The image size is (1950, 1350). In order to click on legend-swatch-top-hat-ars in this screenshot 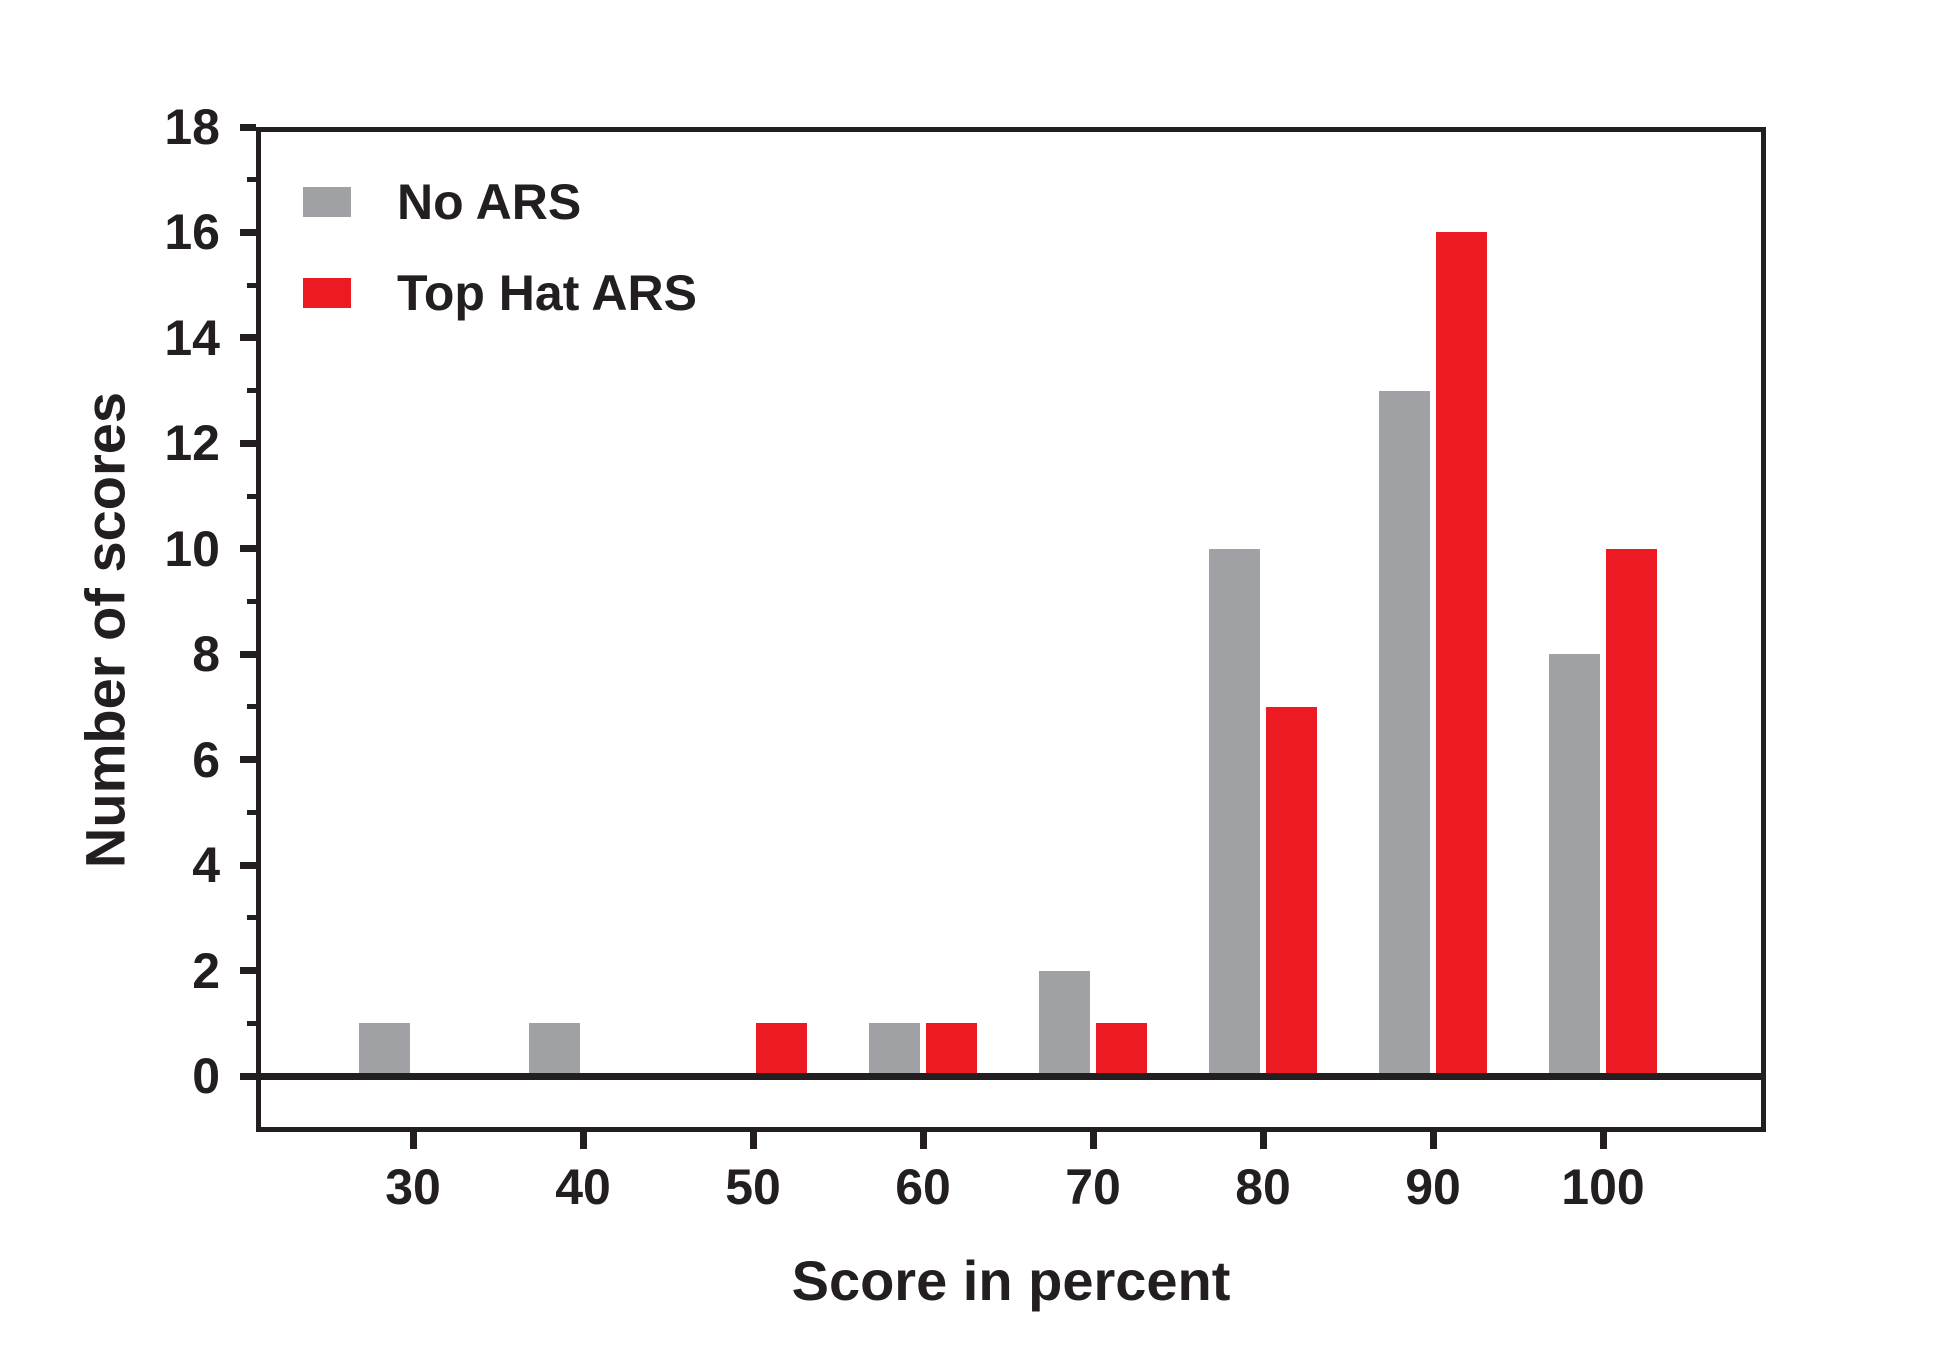, I will do `click(327, 293)`.